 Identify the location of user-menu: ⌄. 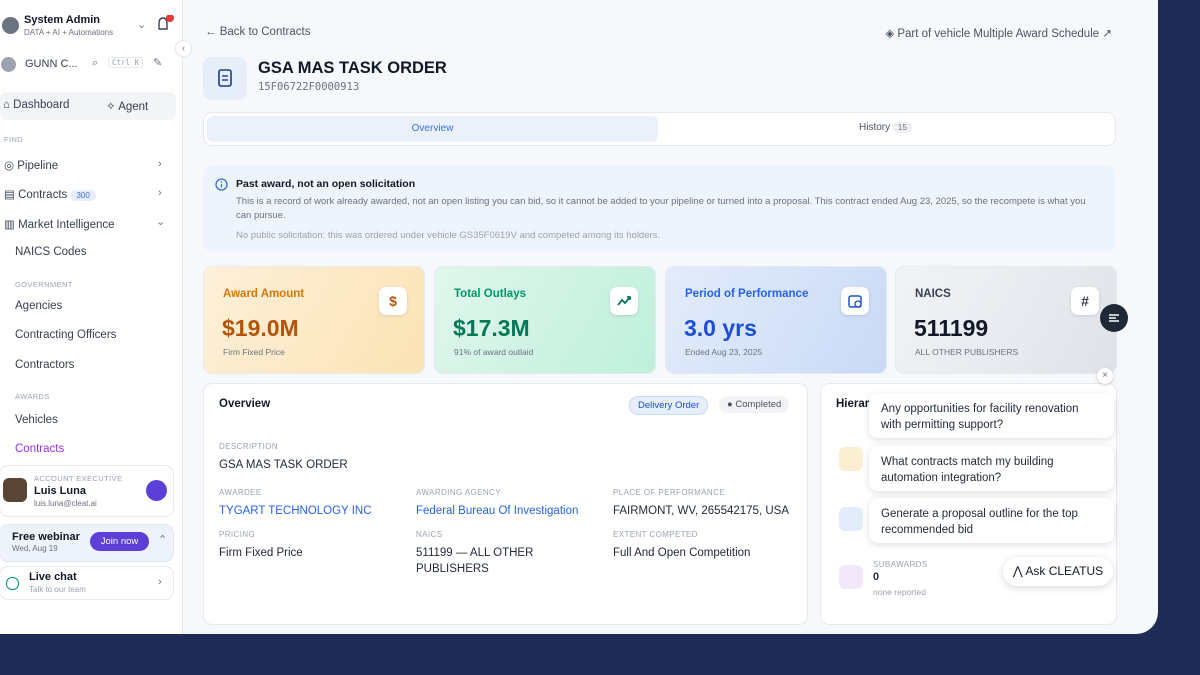
(142, 25).